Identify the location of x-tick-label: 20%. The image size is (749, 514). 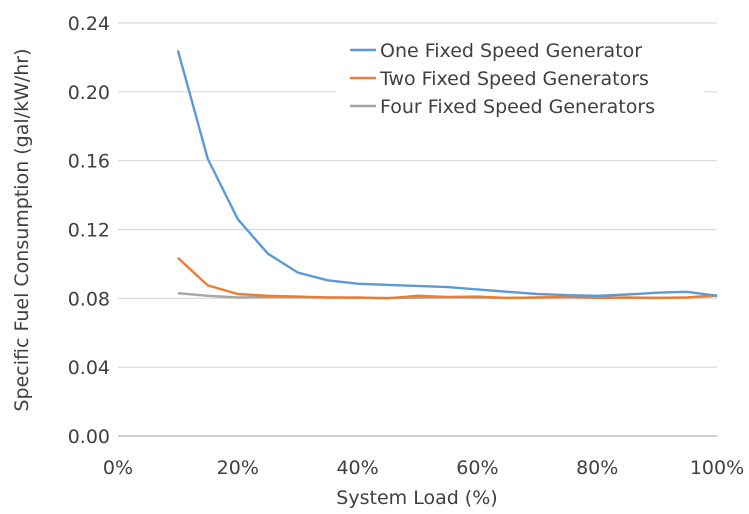
(238, 468).